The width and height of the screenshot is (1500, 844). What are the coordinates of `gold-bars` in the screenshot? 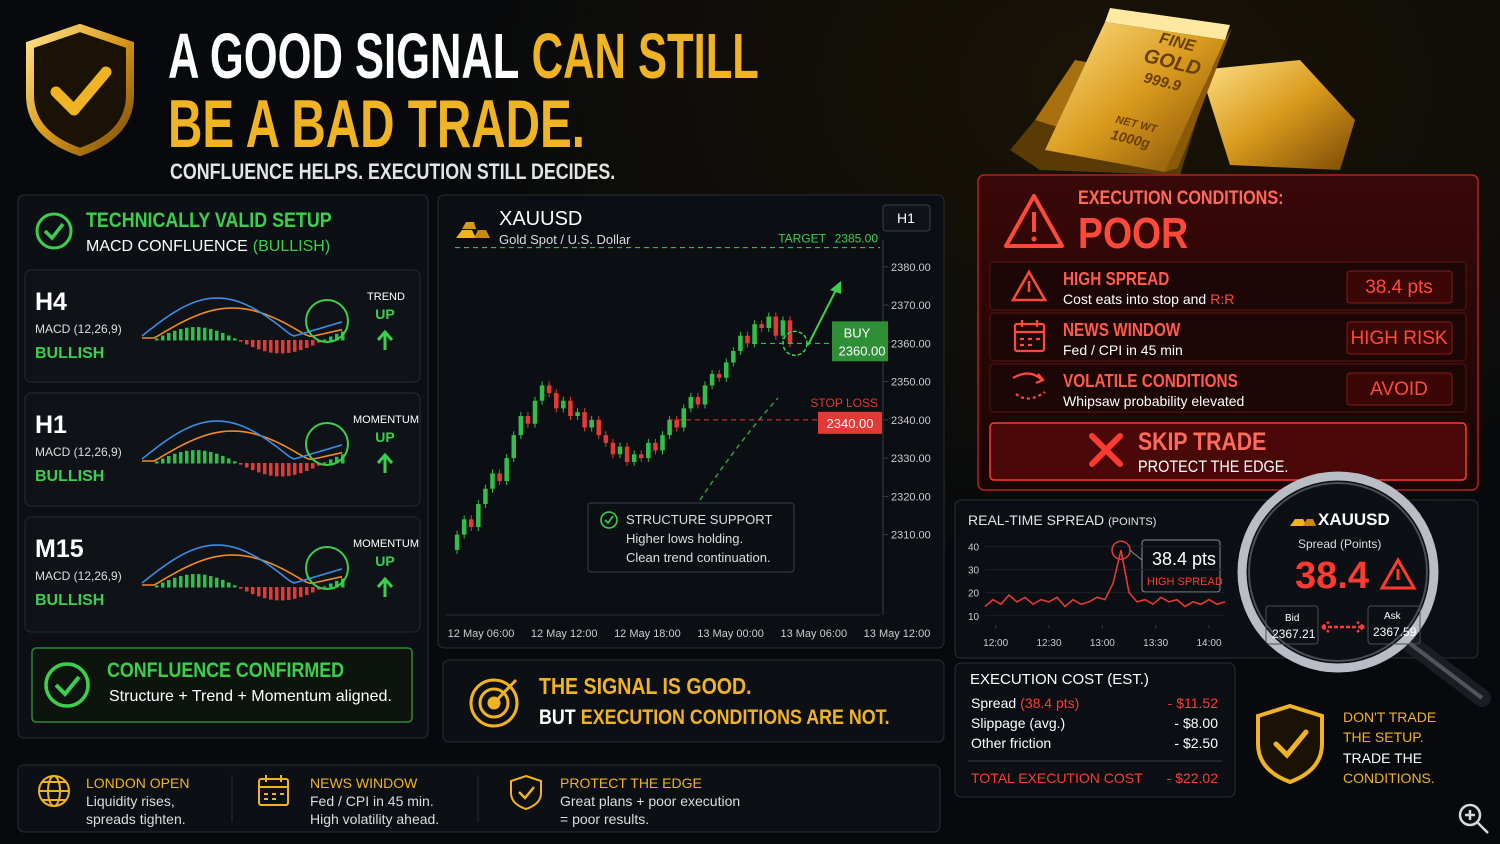 It's located at (1182, 91).